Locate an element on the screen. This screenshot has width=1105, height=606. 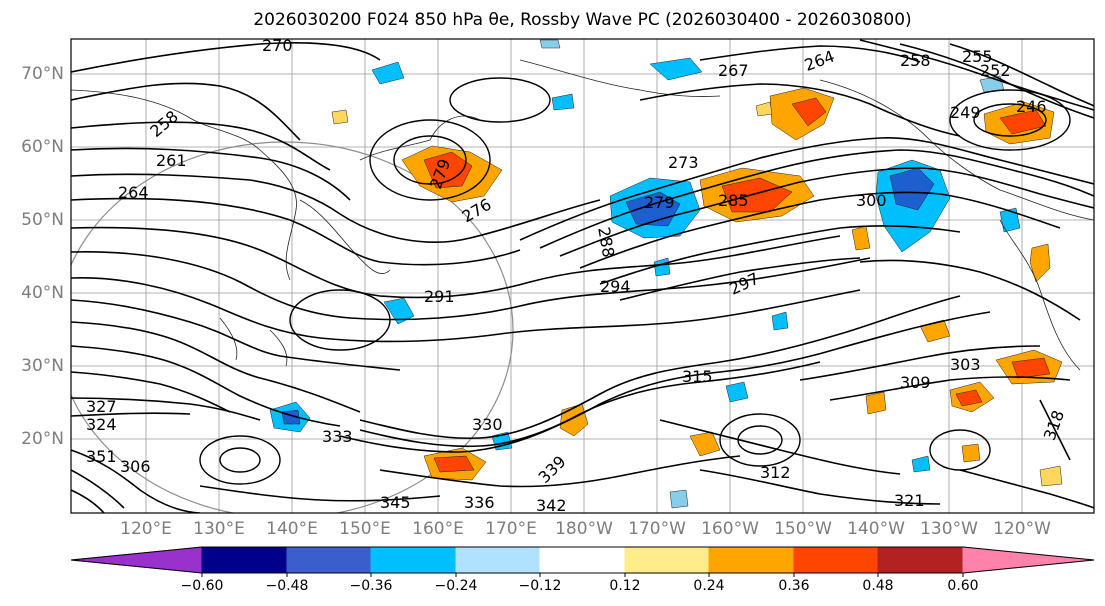
contour-label: 285 is located at coordinates (733, 200).